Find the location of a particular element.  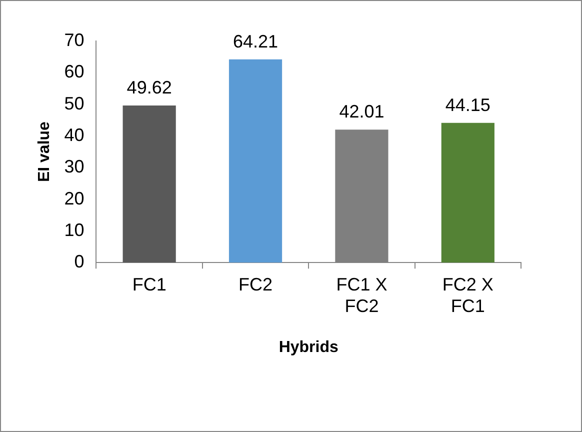

y-axis-title: EI value is located at coordinates (45, 151).